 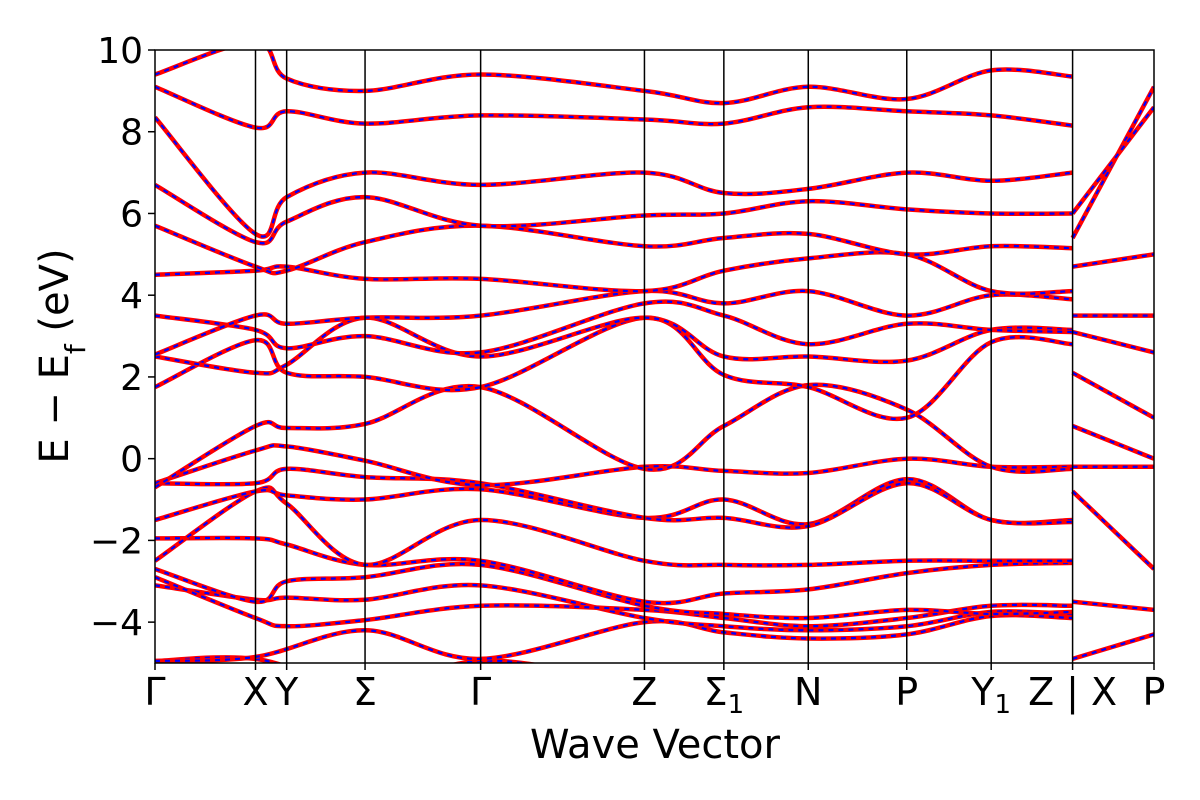 I want to click on y-tick-label: 6, so click(x=131, y=214).